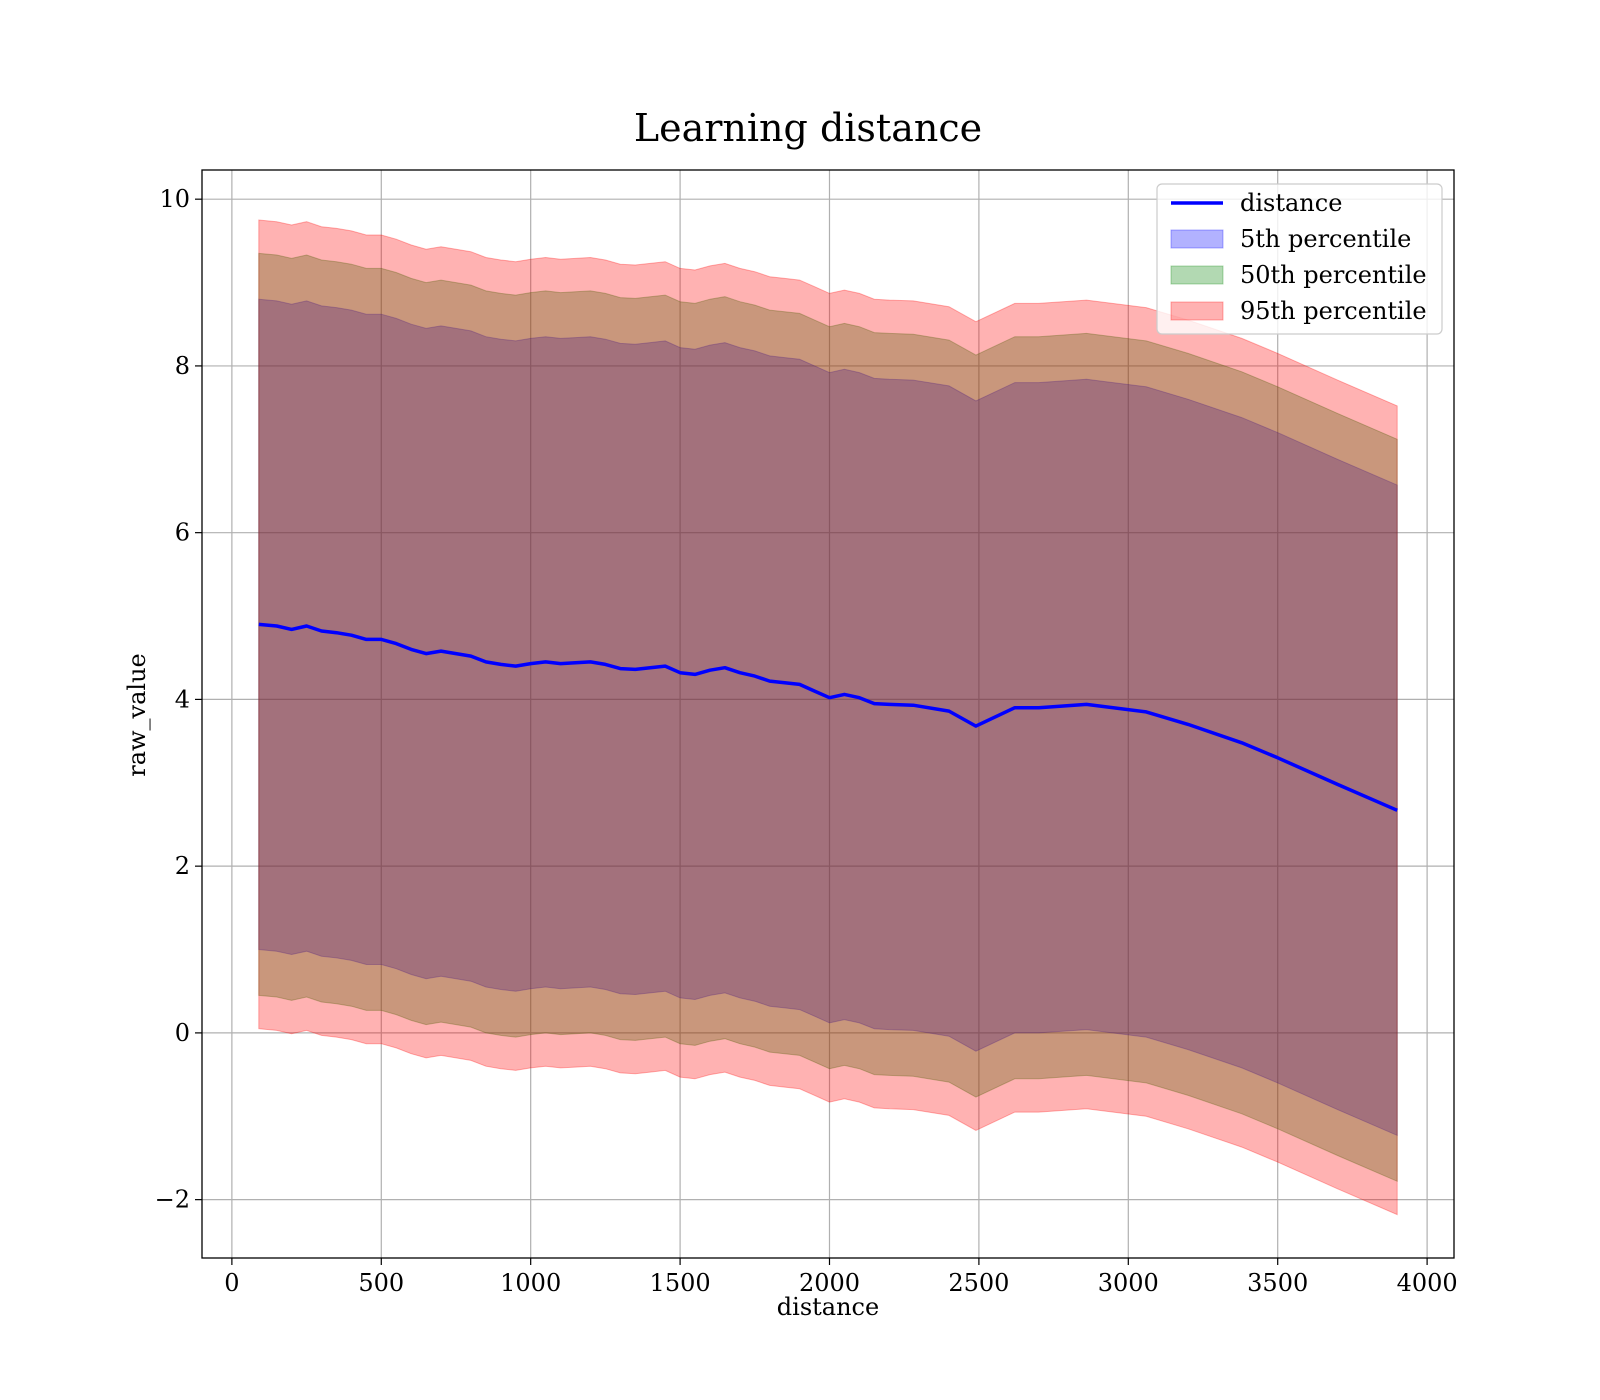 This screenshot has height=1400, width=1600. What do you see at coordinates (1333, 311) in the screenshot?
I see `legend-label: 95th percentile` at bounding box center [1333, 311].